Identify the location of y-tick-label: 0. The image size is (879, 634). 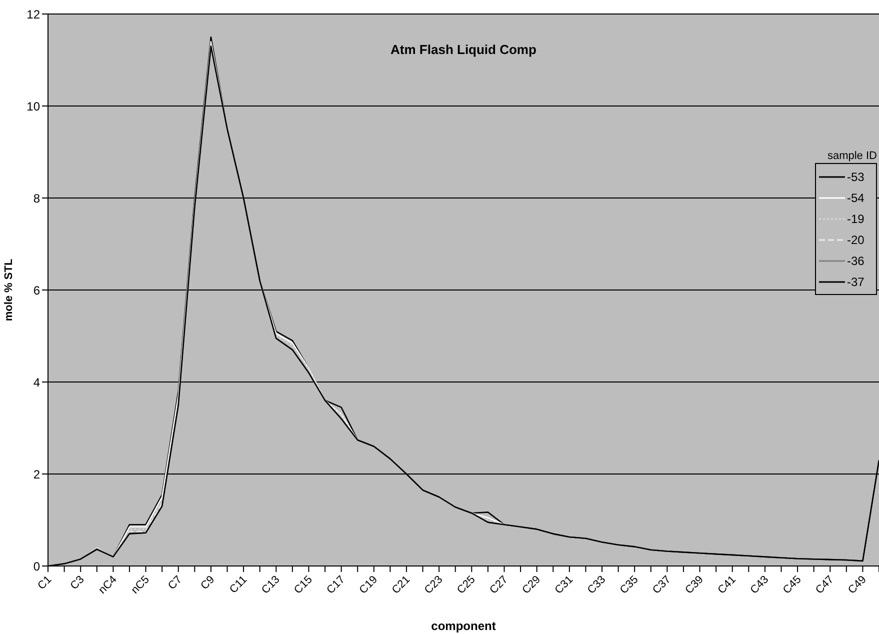
(36, 566).